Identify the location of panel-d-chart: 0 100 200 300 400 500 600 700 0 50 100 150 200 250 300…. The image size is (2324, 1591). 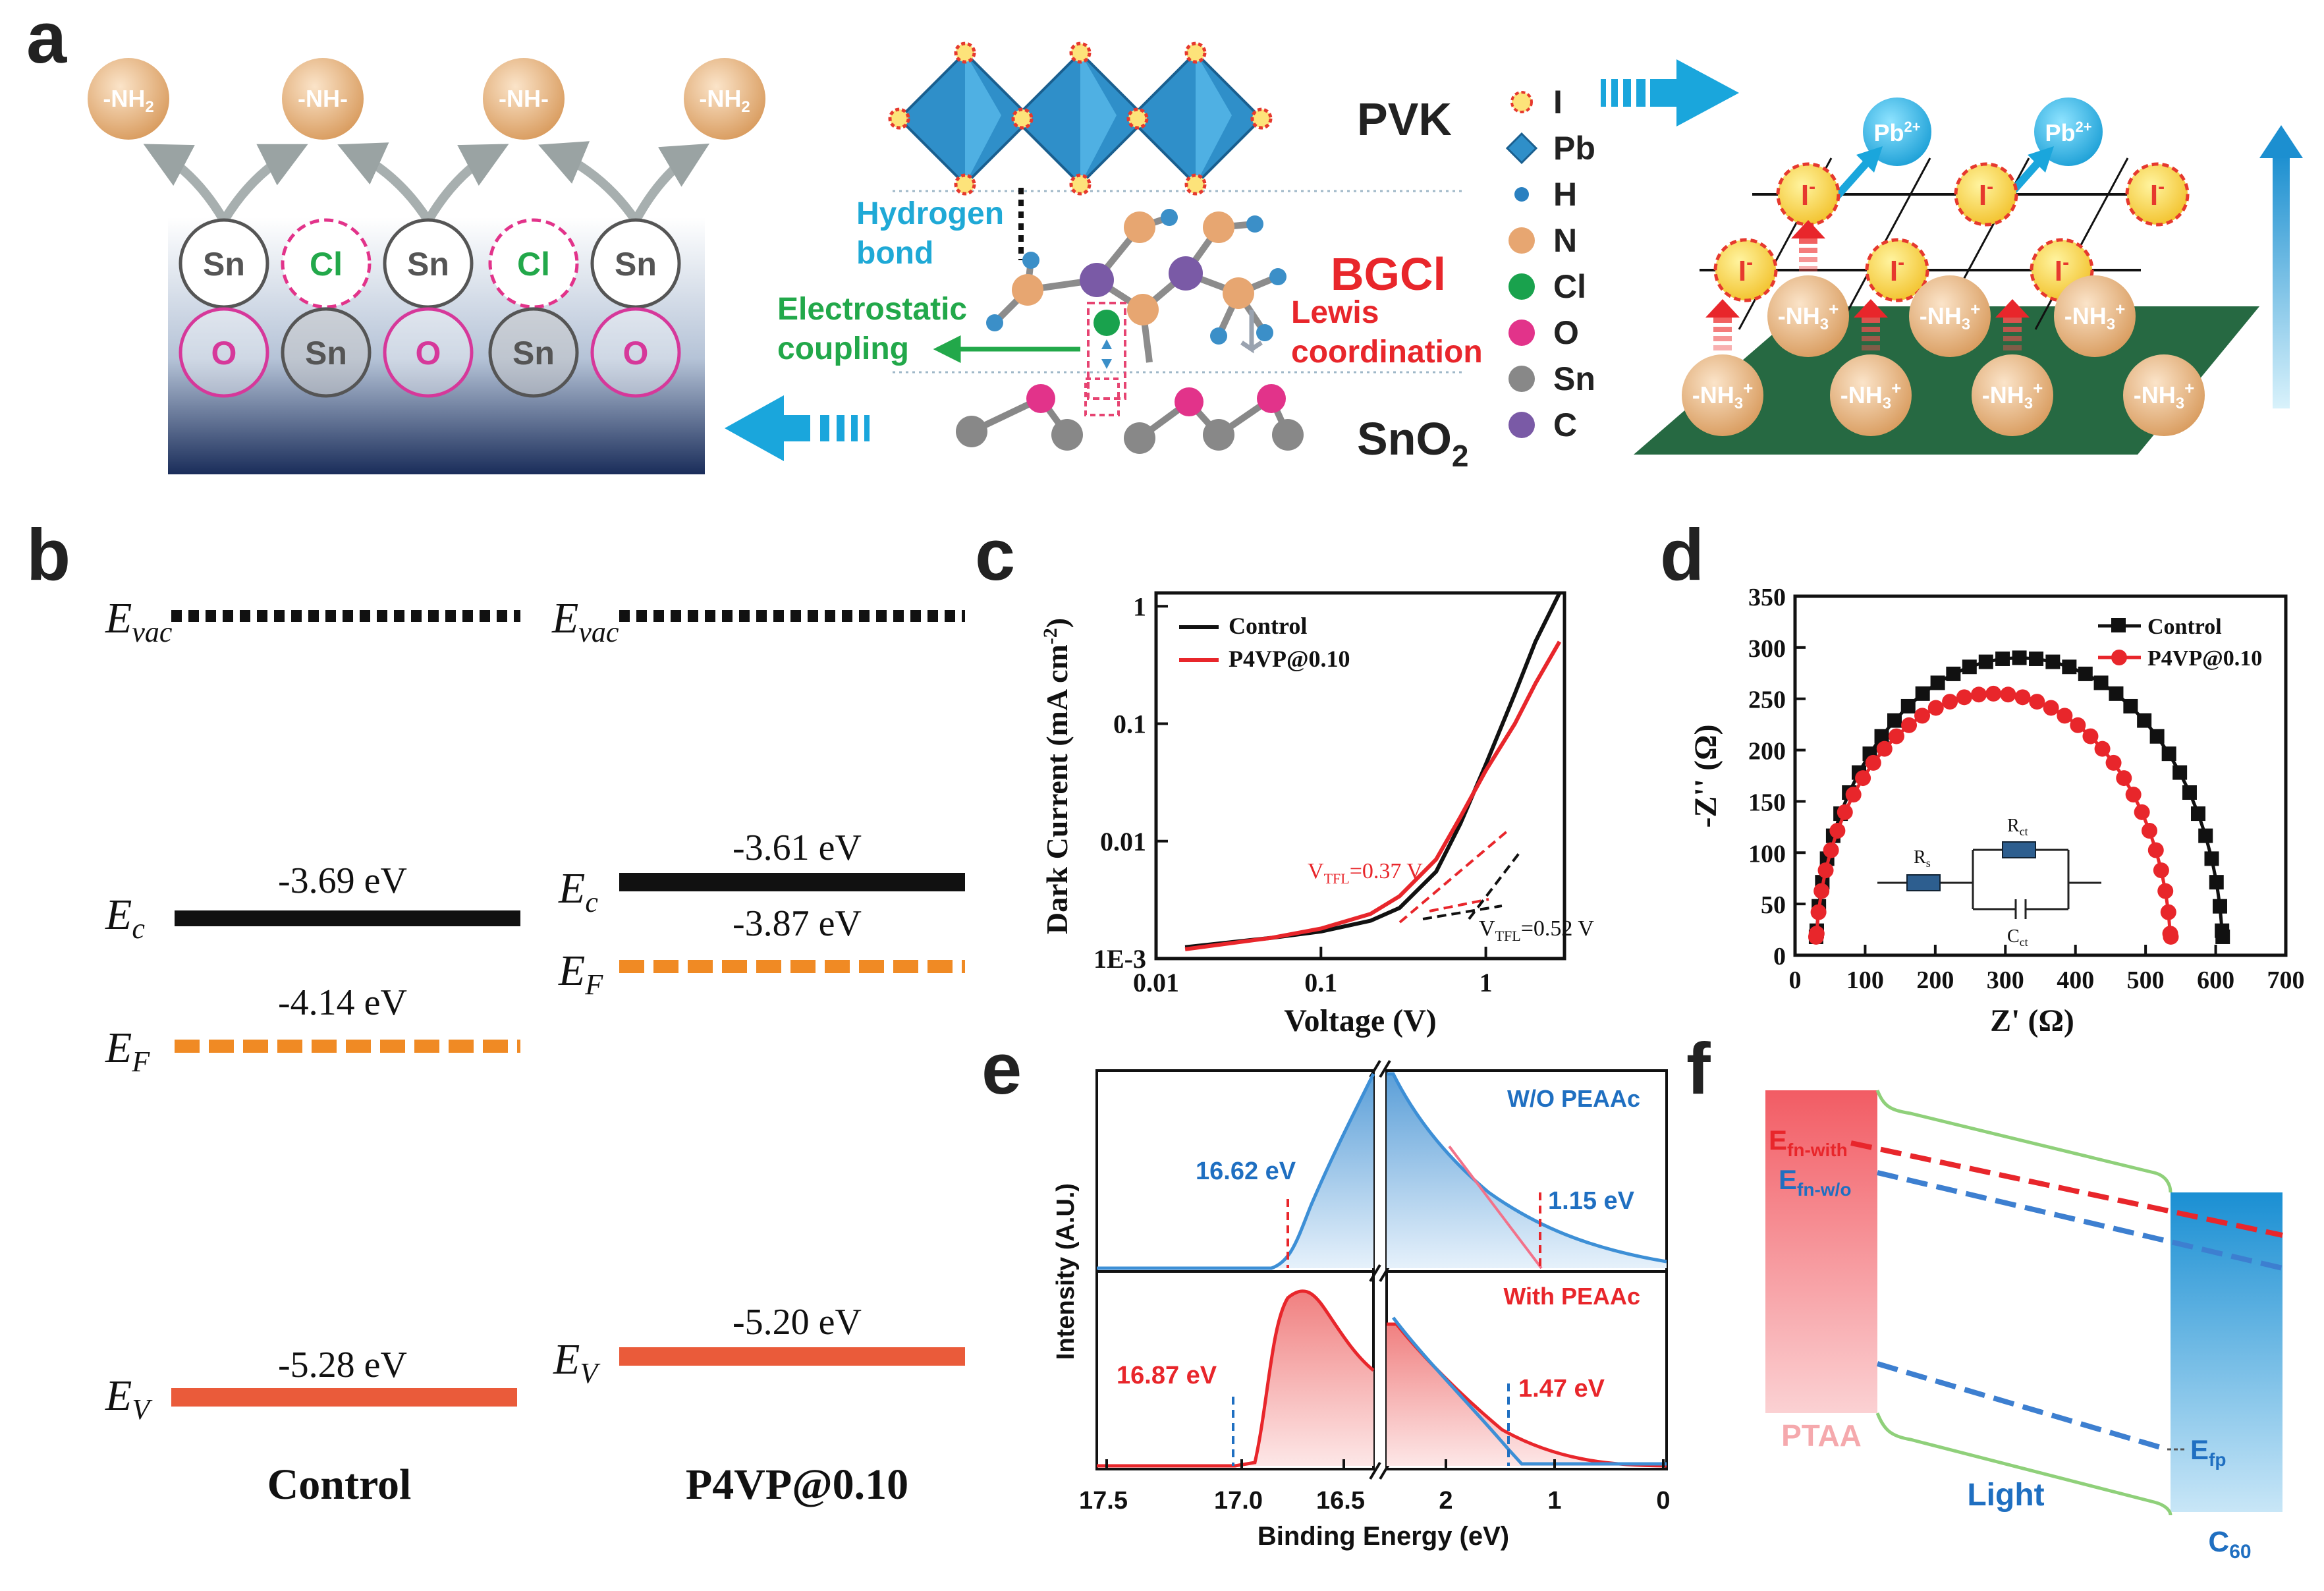
(1996, 811).